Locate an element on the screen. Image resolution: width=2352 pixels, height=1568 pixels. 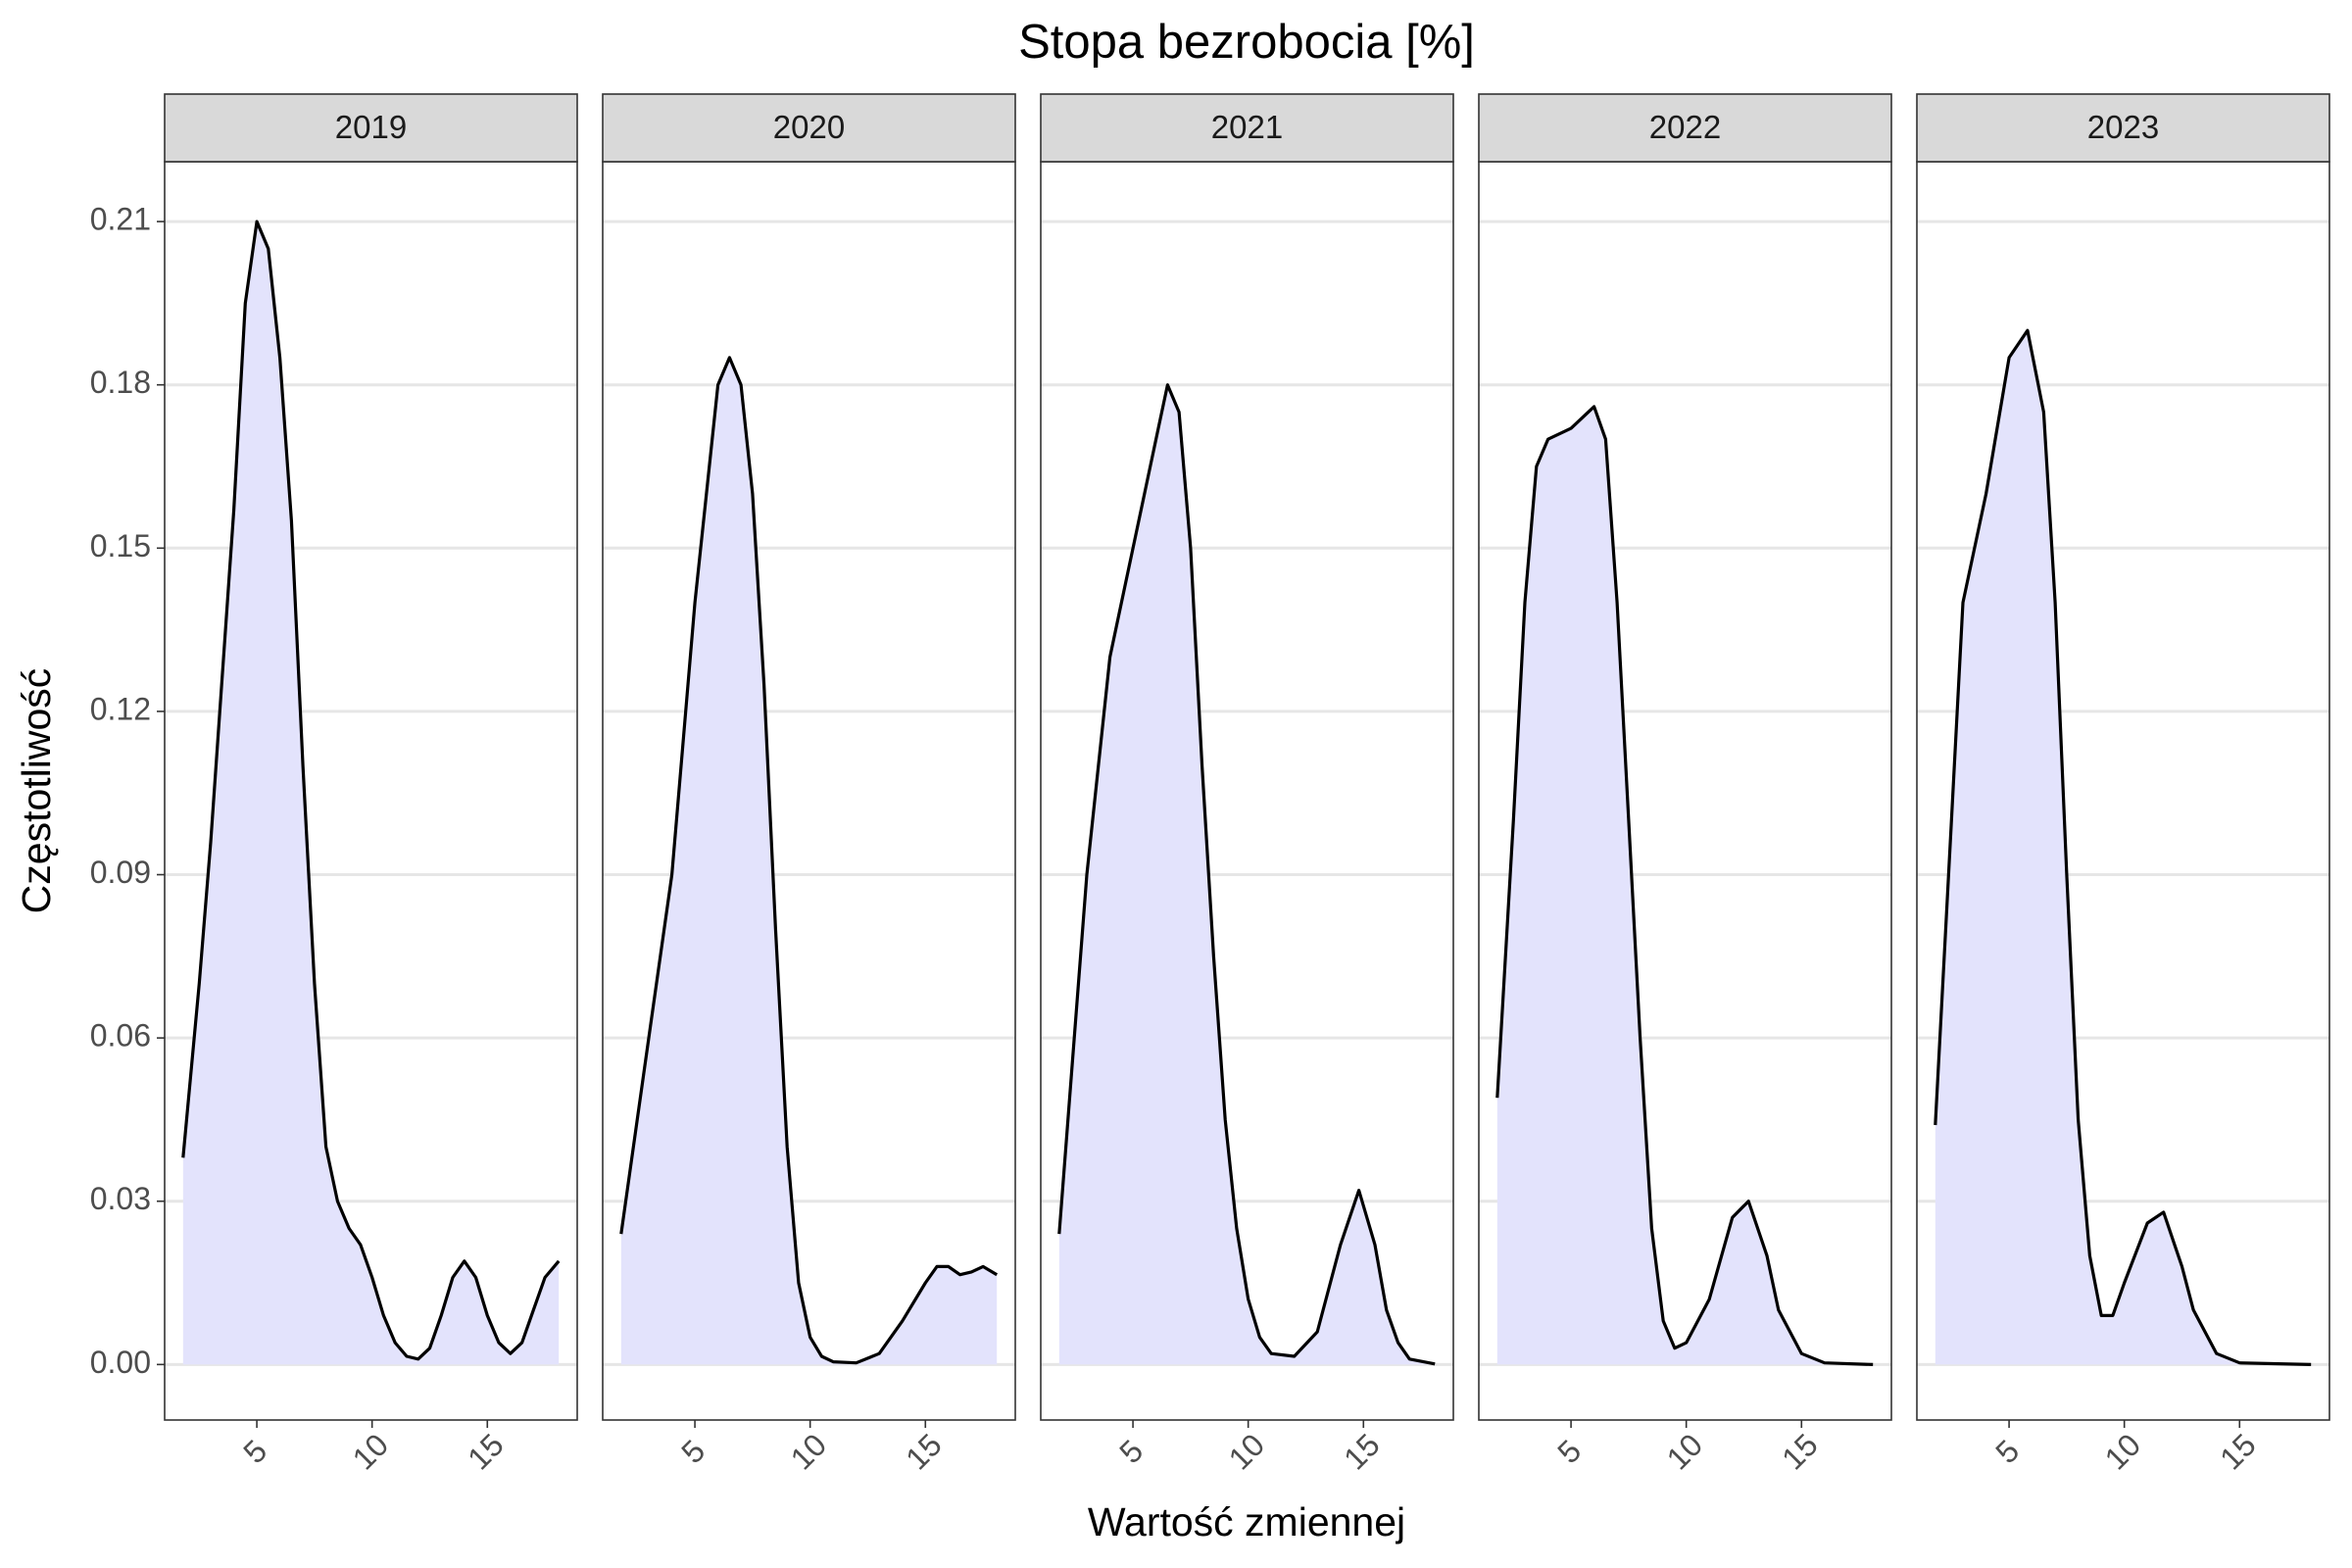
strip-label: 2022 is located at coordinates (1685, 127).